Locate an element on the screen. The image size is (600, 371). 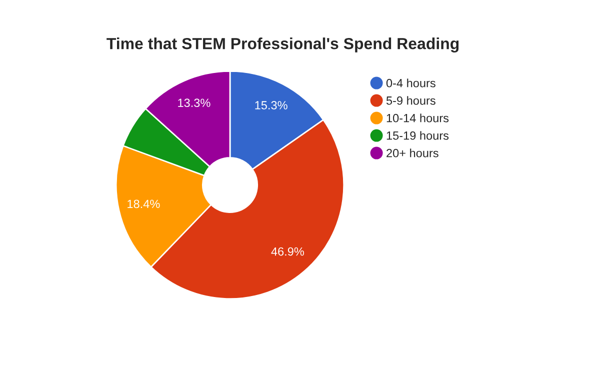
legend-label: 15-19 hours is located at coordinates (417, 135).